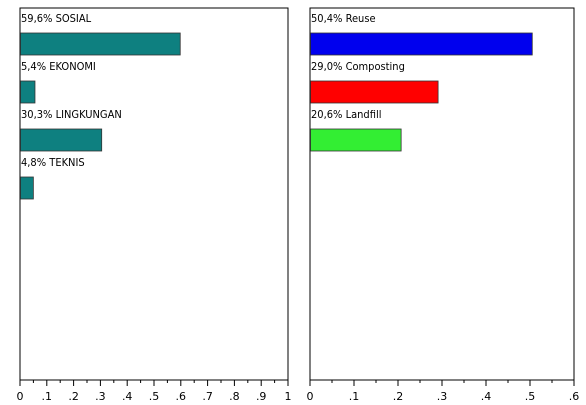 The width and height of the screenshot is (586, 405). I want to click on bar-label: 50,4% Reuse, so click(343, 18).